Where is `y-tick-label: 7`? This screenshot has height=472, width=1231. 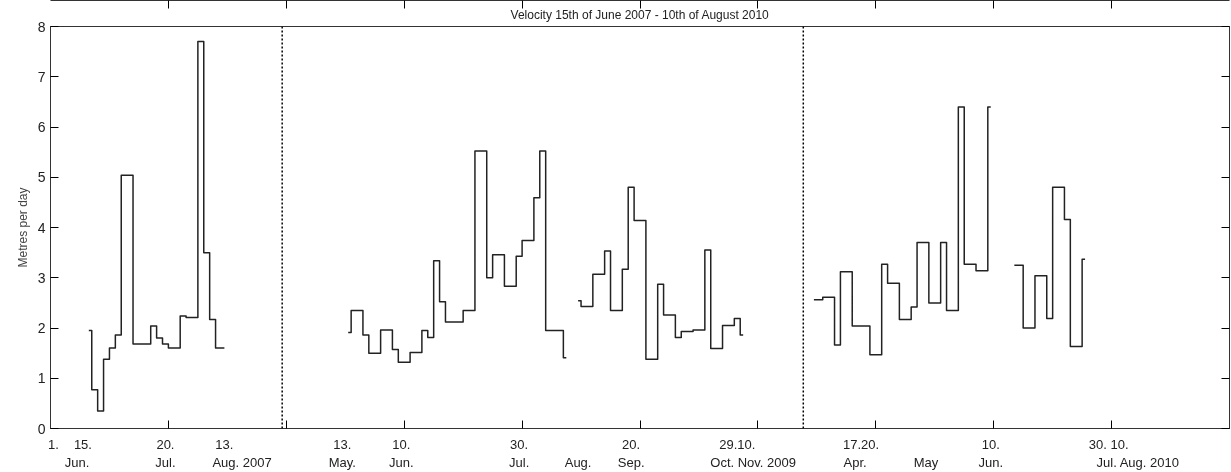 y-tick-label: 7 is located at coordinates (41, 76).